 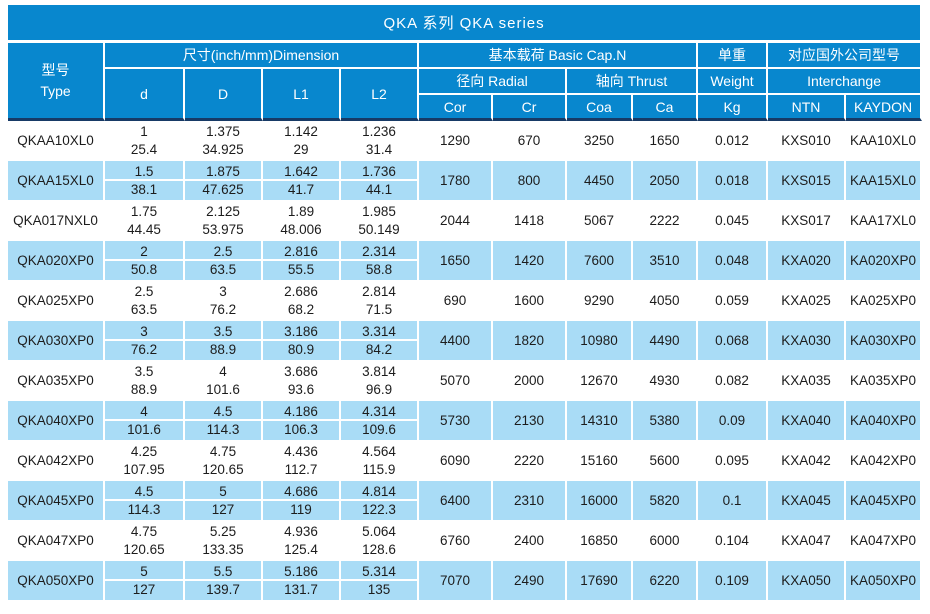 I want to click on ntn-cell: KXA040, so click(x=807, y=421).